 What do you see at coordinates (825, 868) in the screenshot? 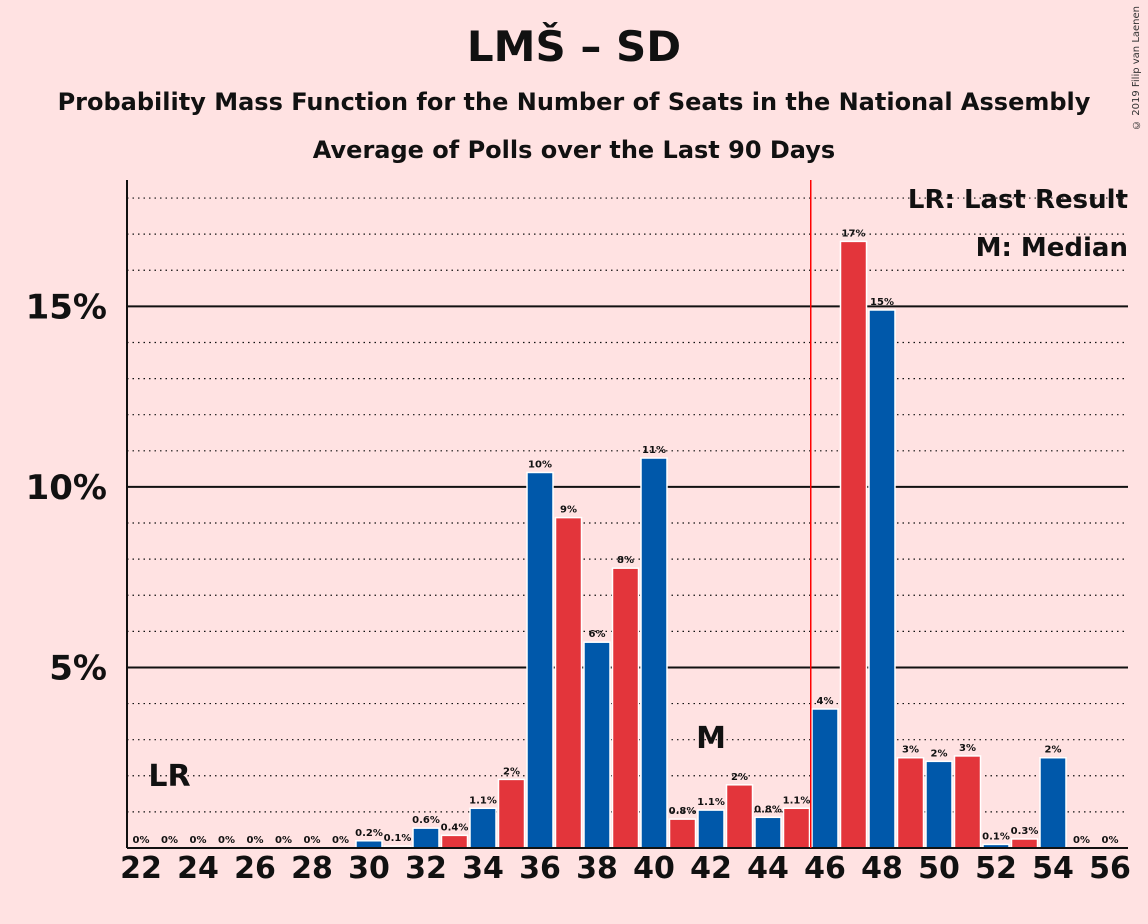
I see `x-tick-label: 46` at bounding box center [825, 868].